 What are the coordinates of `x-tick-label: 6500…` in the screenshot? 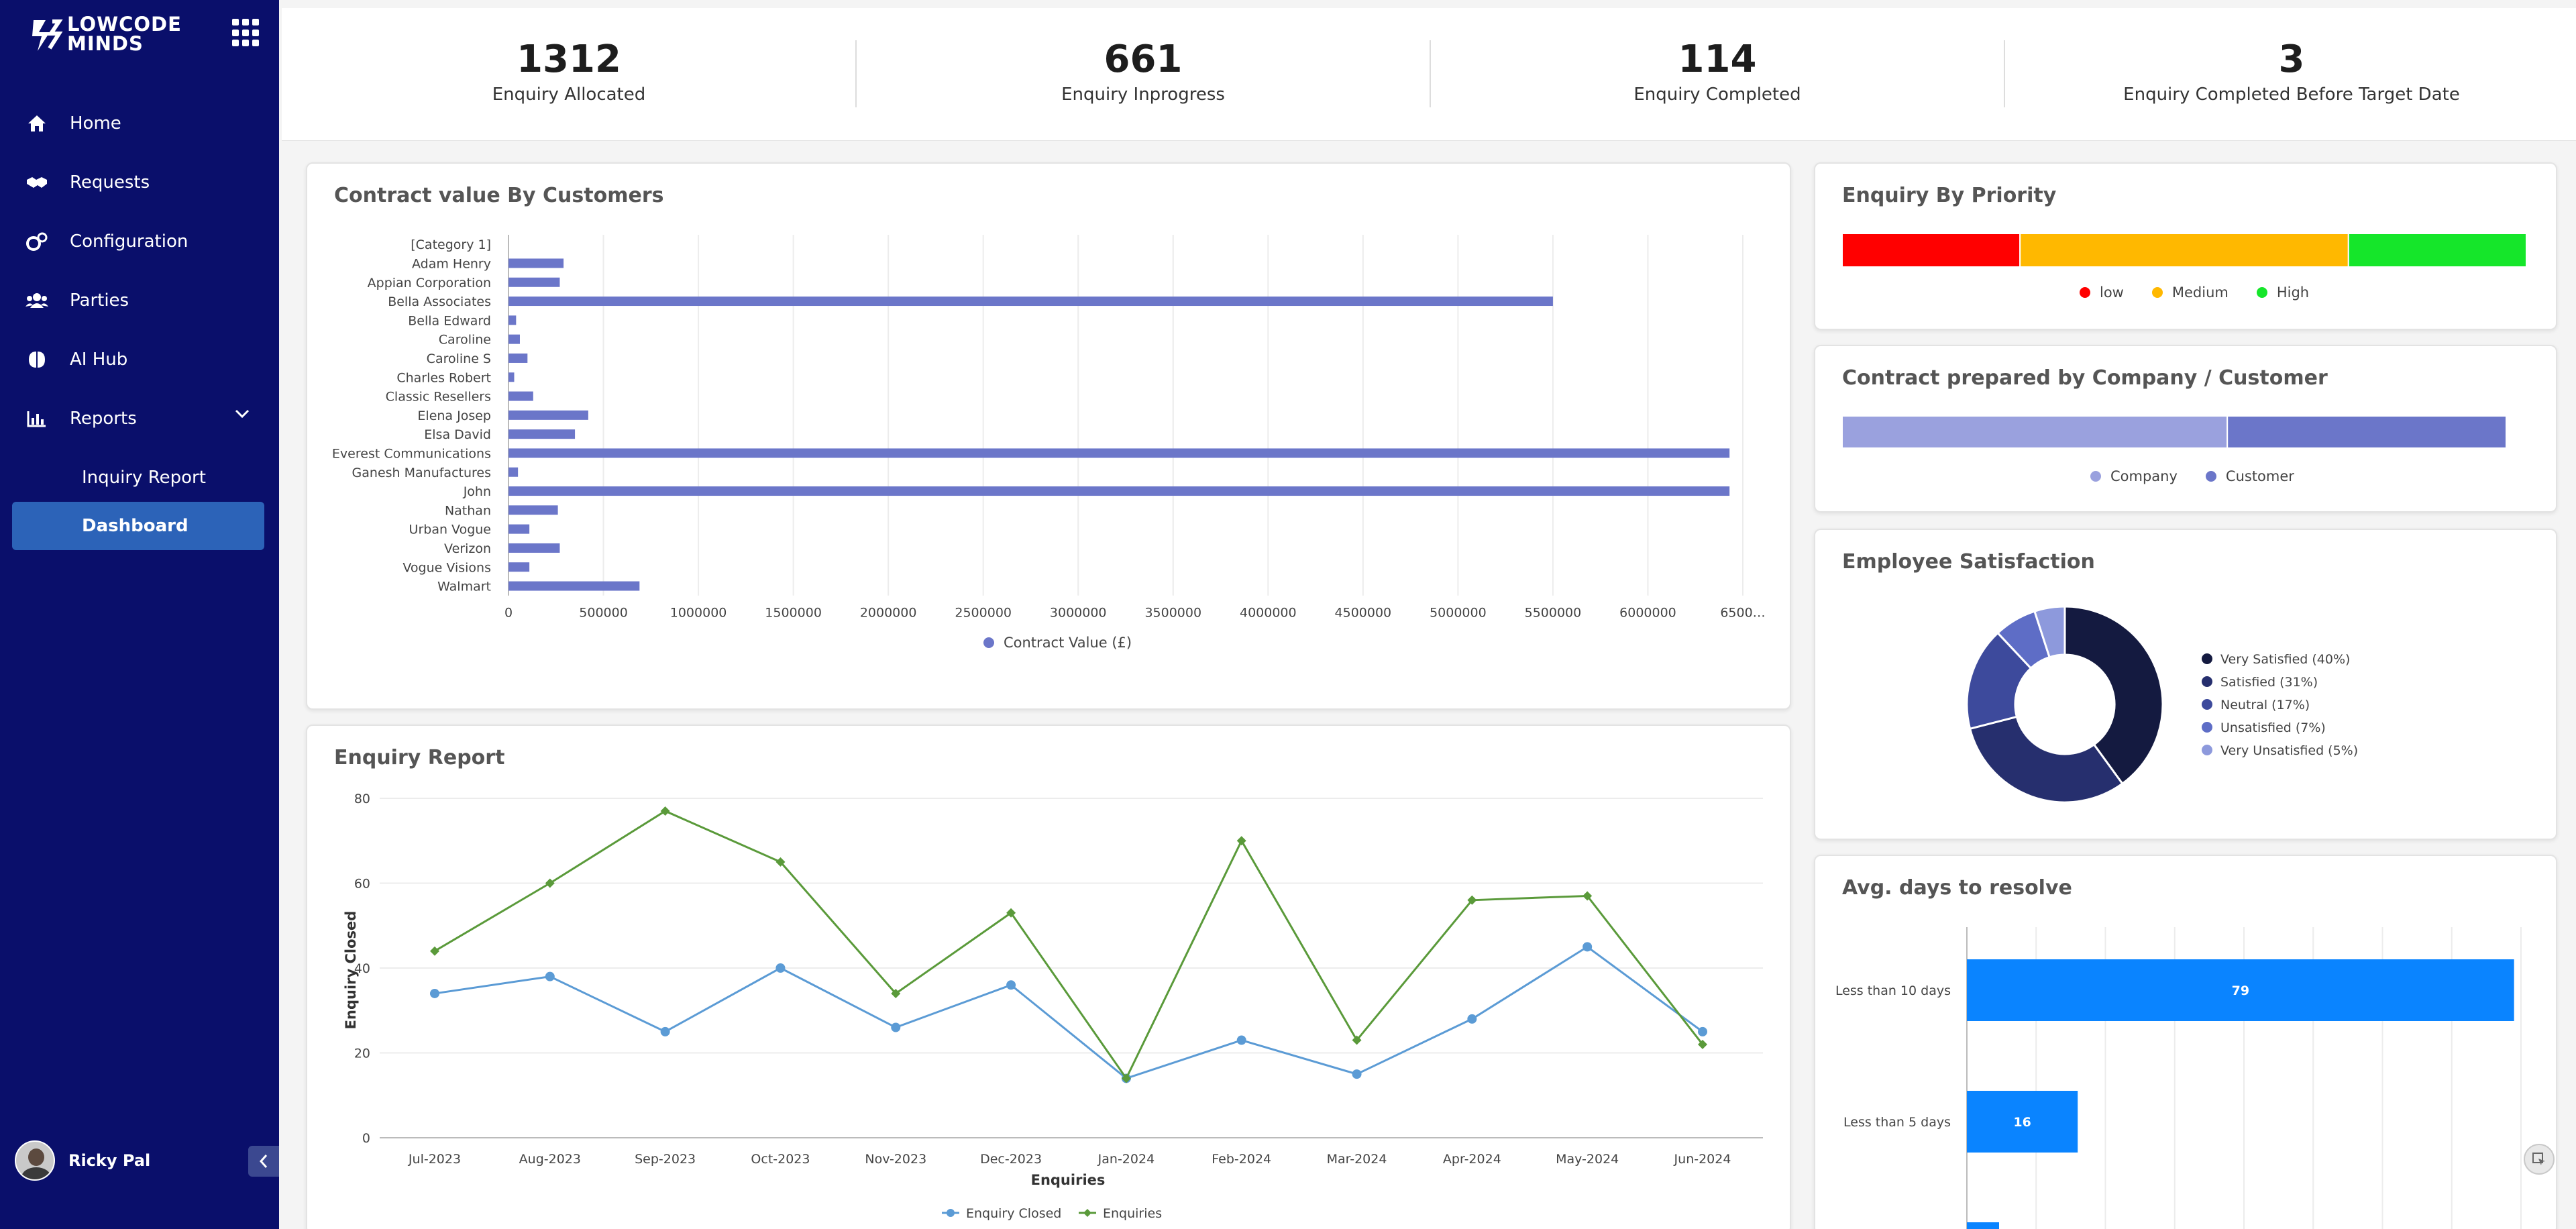 It's located at (1742, 613).